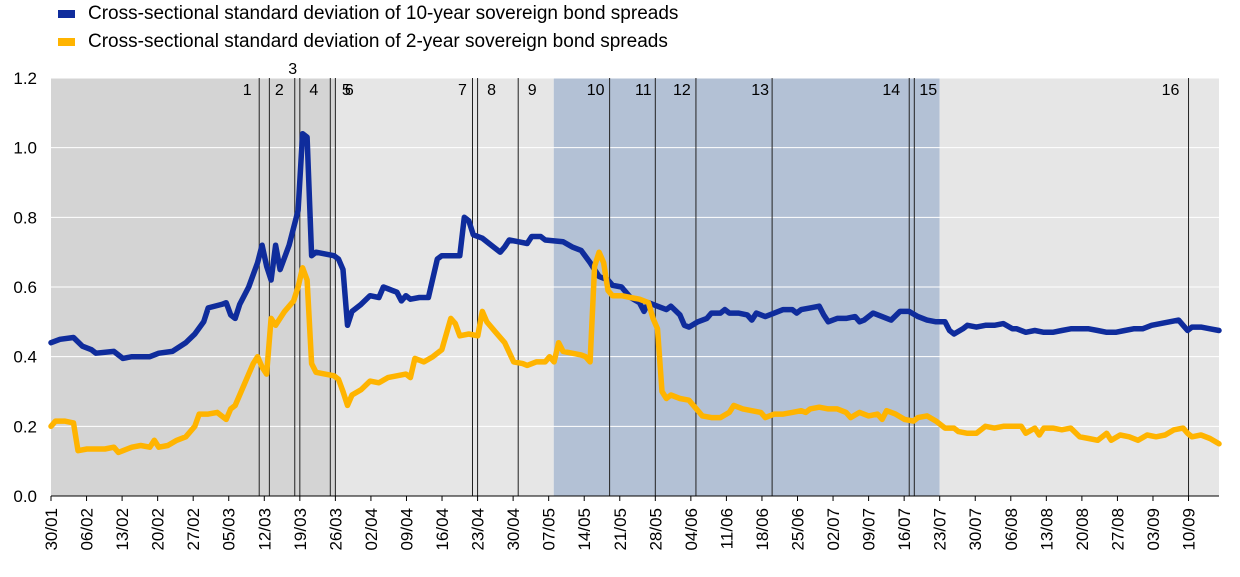  What do you see at coordinates (975, 529) in the screenshot?
I see `x-tick-label-26: 30/07` at bounding box center [975, 529].